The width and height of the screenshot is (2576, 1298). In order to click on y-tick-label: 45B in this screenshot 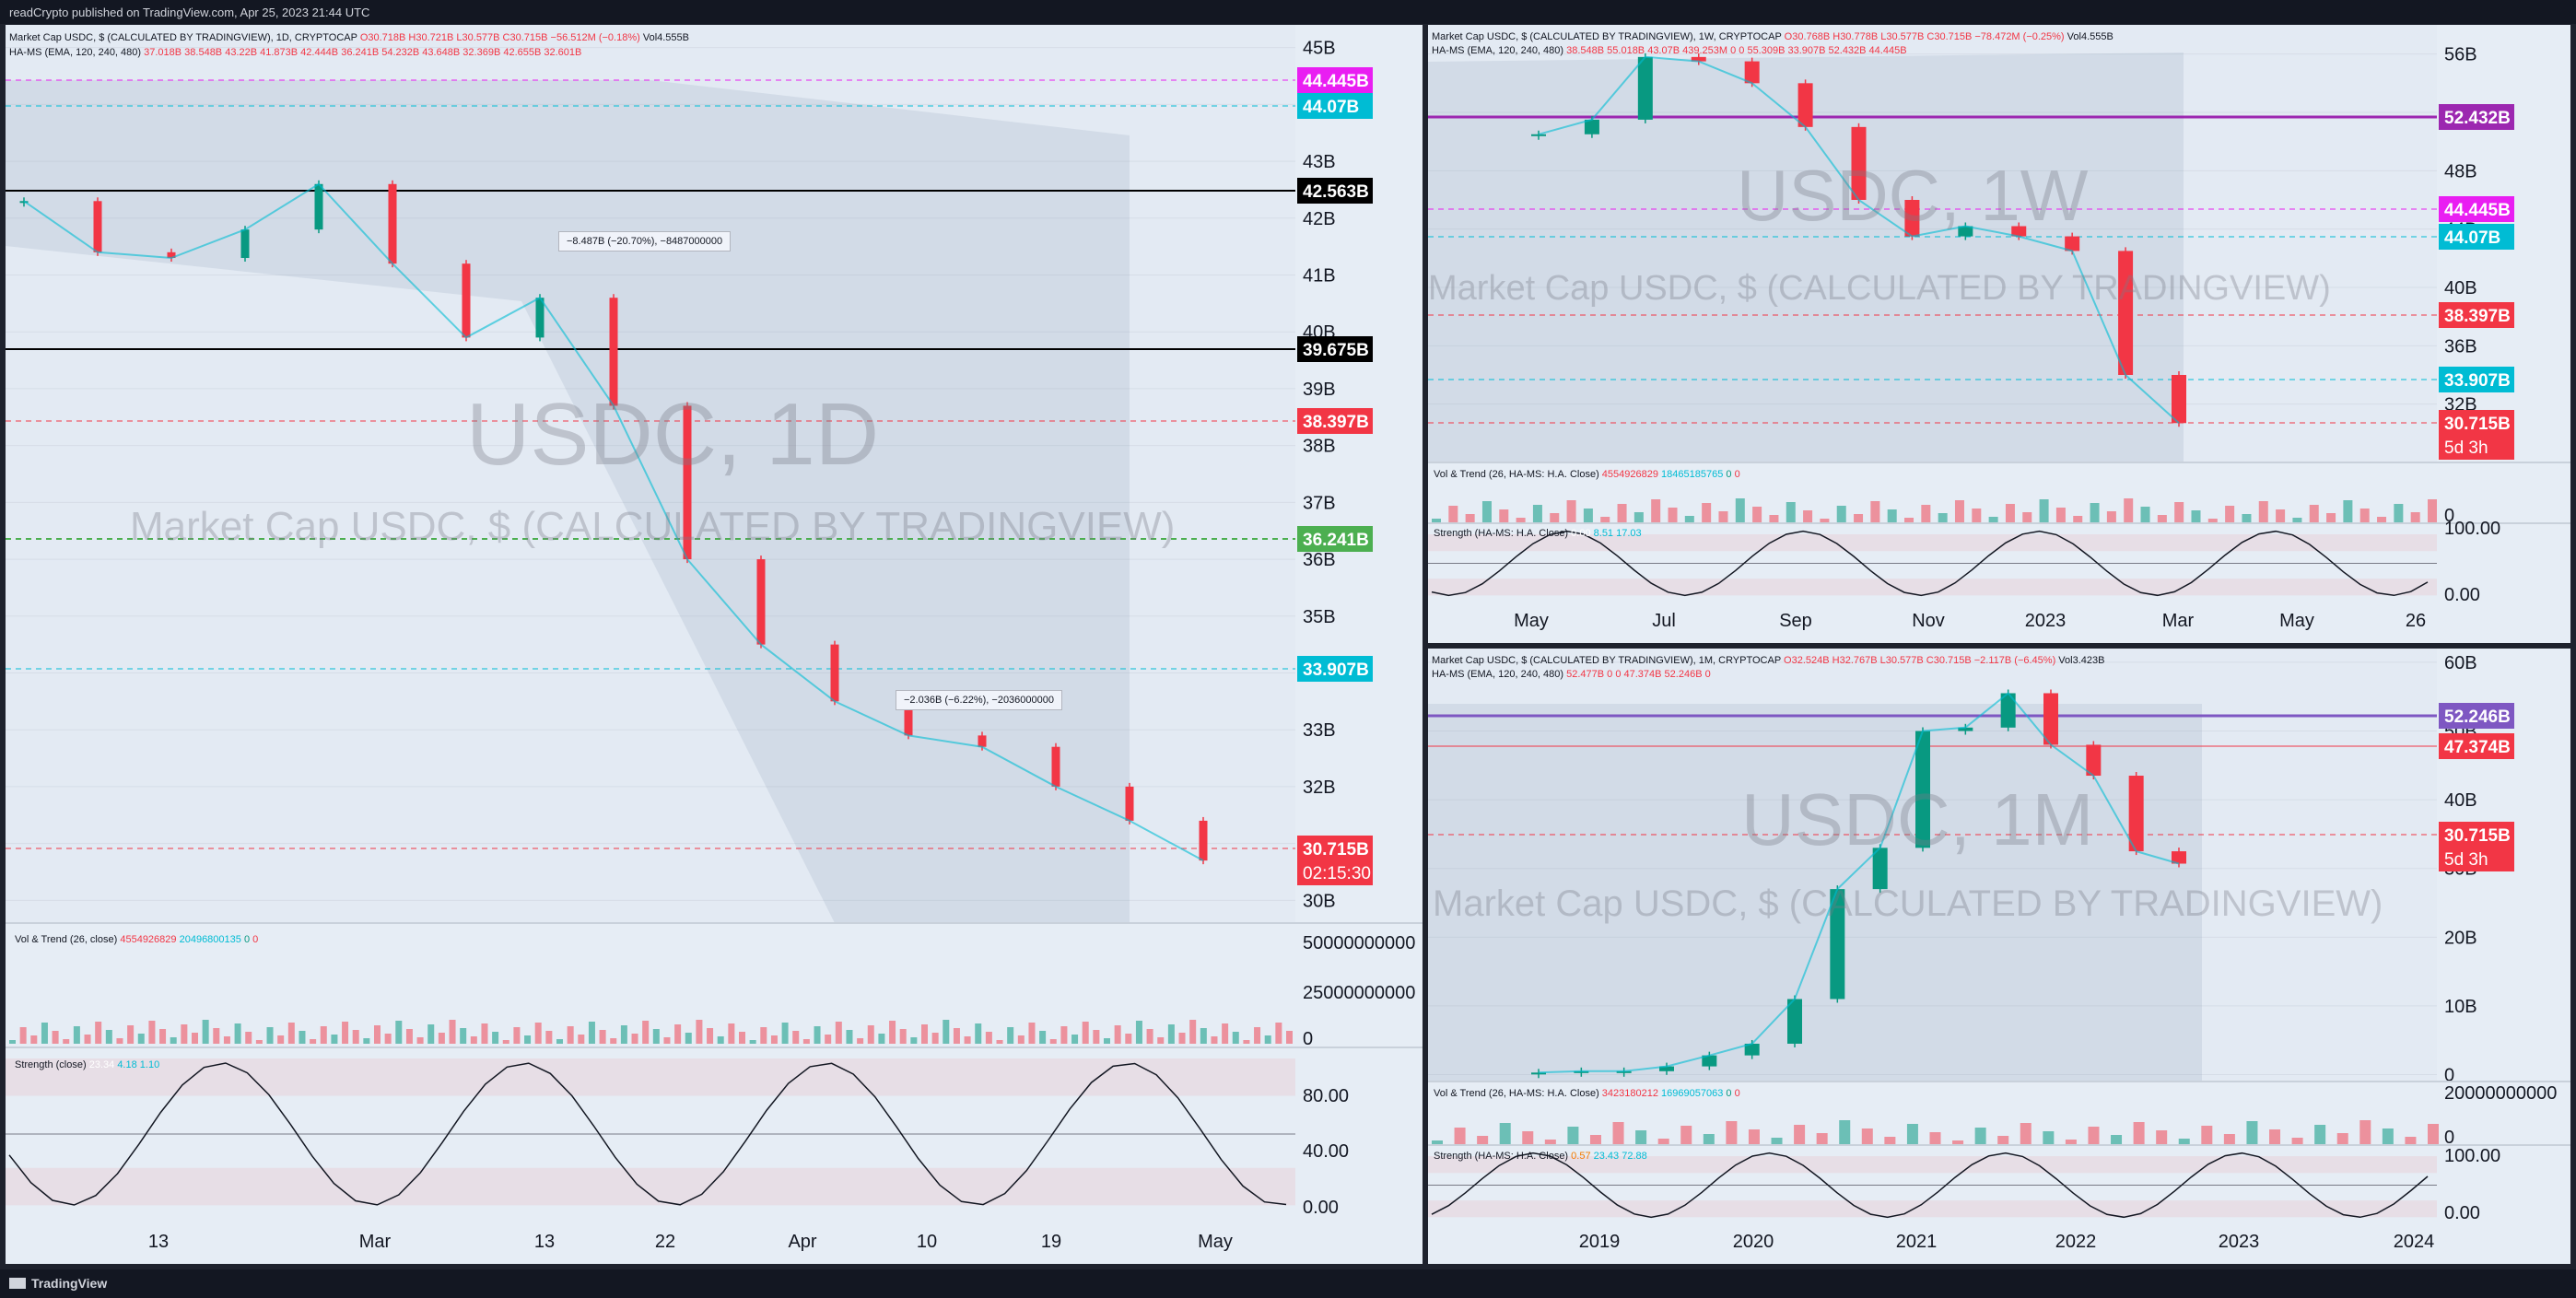, I will do `click(1319, 49)`.